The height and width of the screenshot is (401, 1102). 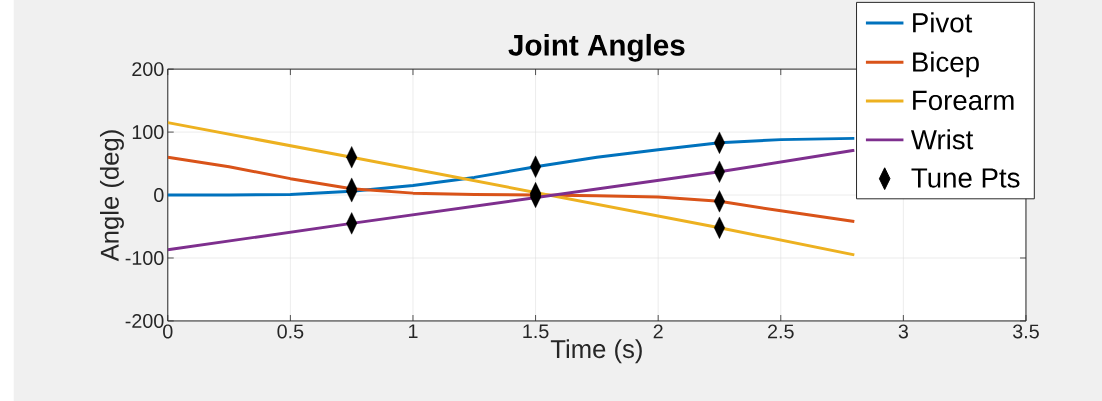 I want to click on y-axis-title: Angle (deg), so click(x=111, y=196).